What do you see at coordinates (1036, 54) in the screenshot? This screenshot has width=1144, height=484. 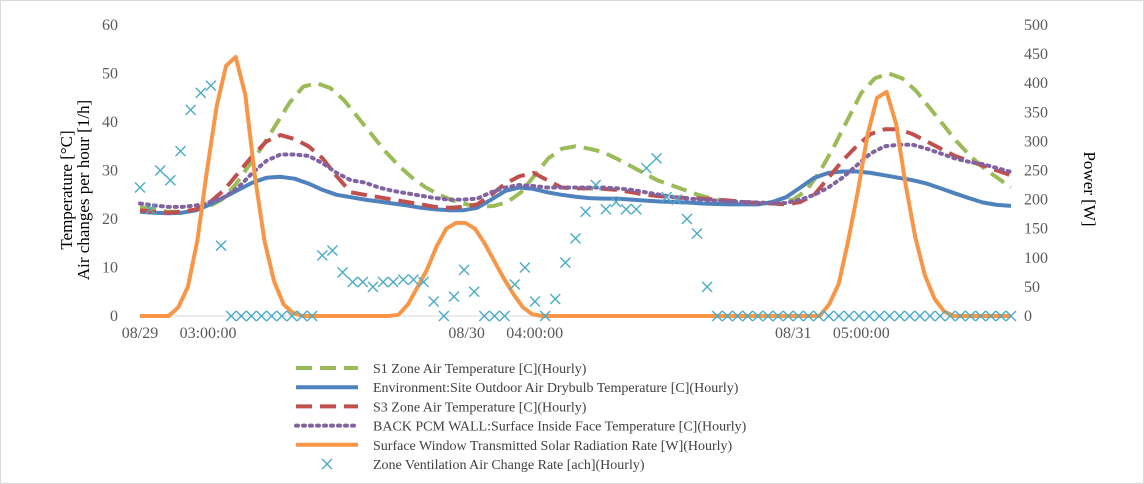 I see `y-right-tick-label: 450` at bounding box center [1036, 54].